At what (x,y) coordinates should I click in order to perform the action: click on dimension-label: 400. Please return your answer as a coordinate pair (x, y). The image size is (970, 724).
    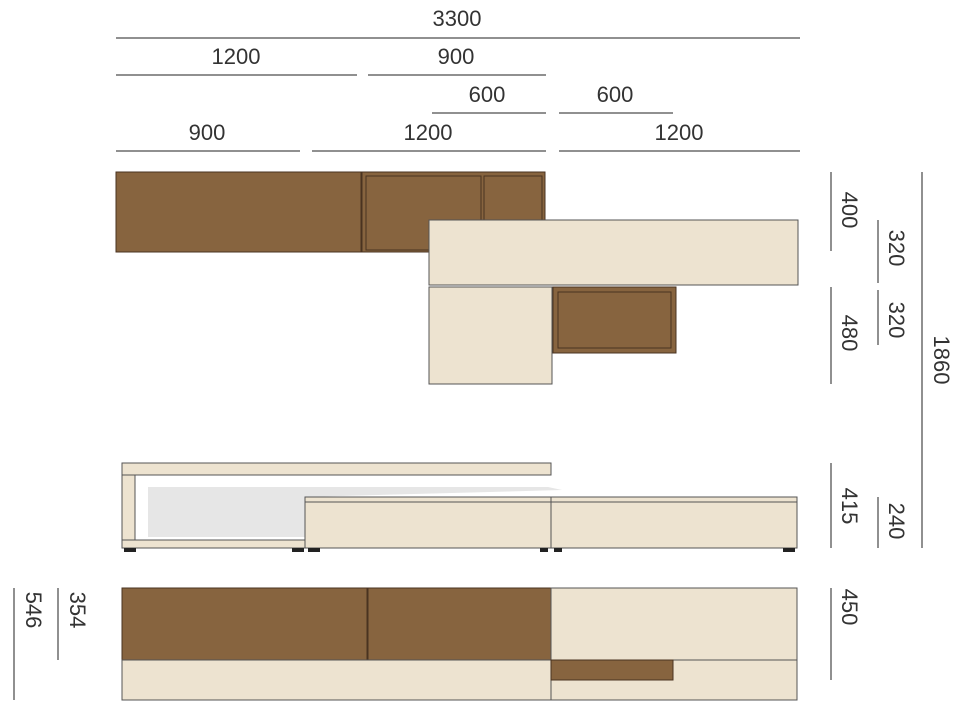
    Looking at the image, I should click on (849, 210).